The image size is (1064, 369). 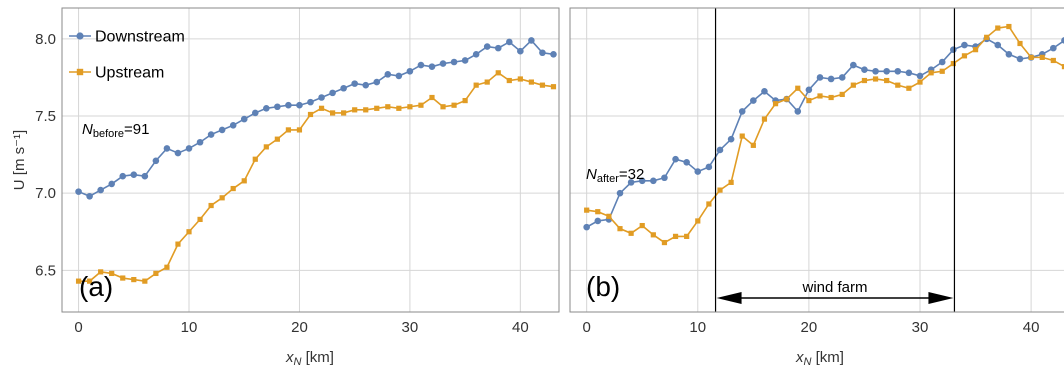 I want to click on x-axis-label-b-unit: [km], so click(x=827, y=357).